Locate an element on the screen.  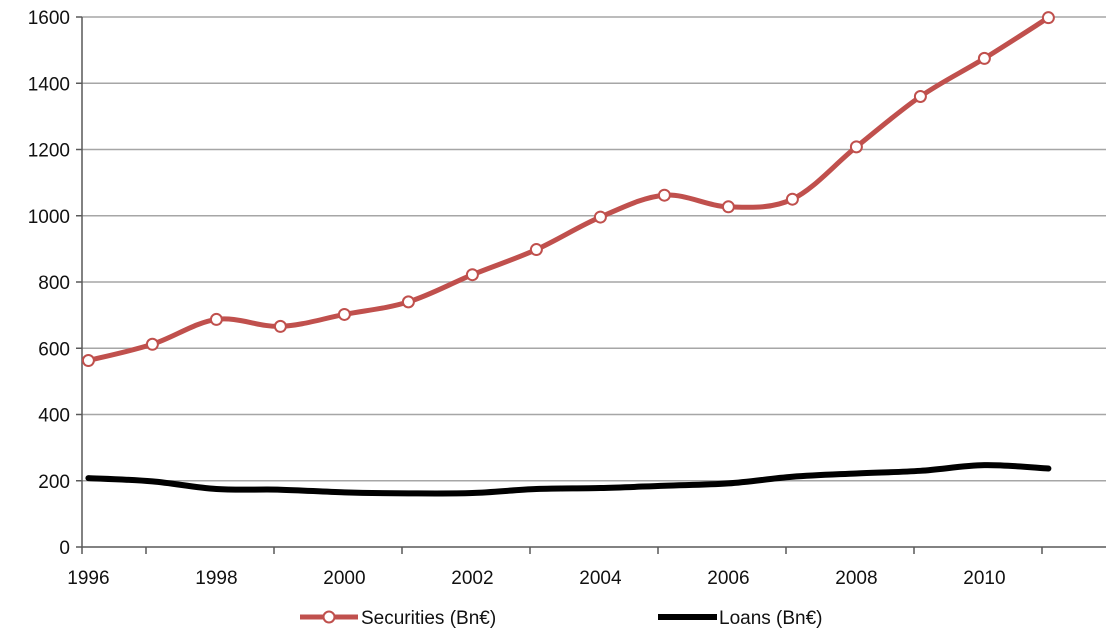
data-point-securities-bn-1998 is located at coordinates (216, 319).